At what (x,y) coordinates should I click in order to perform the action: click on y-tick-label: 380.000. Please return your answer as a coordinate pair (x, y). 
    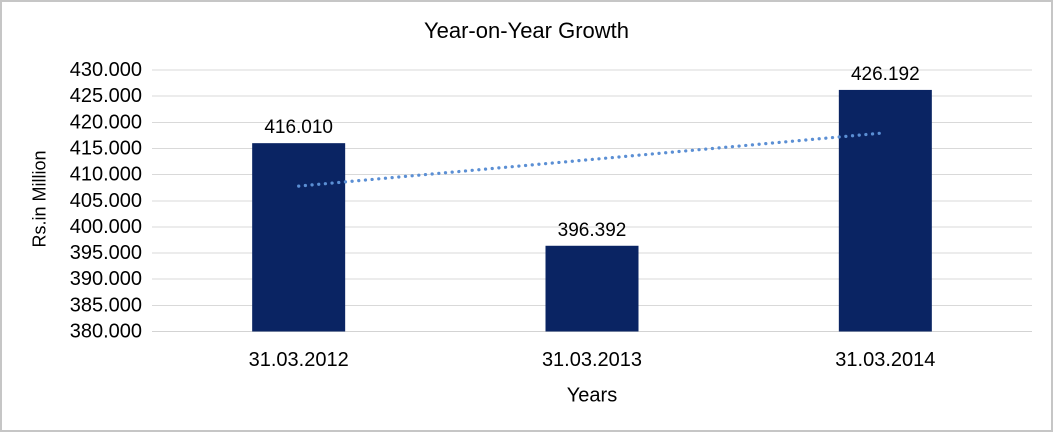
    Looking at the image, I should click on (106, 332).